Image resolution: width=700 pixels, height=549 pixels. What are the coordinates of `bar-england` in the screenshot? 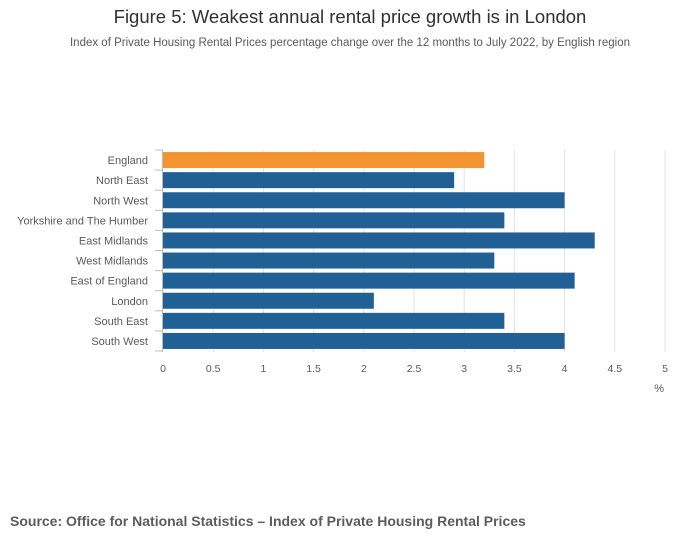 It's located at (324, 160).